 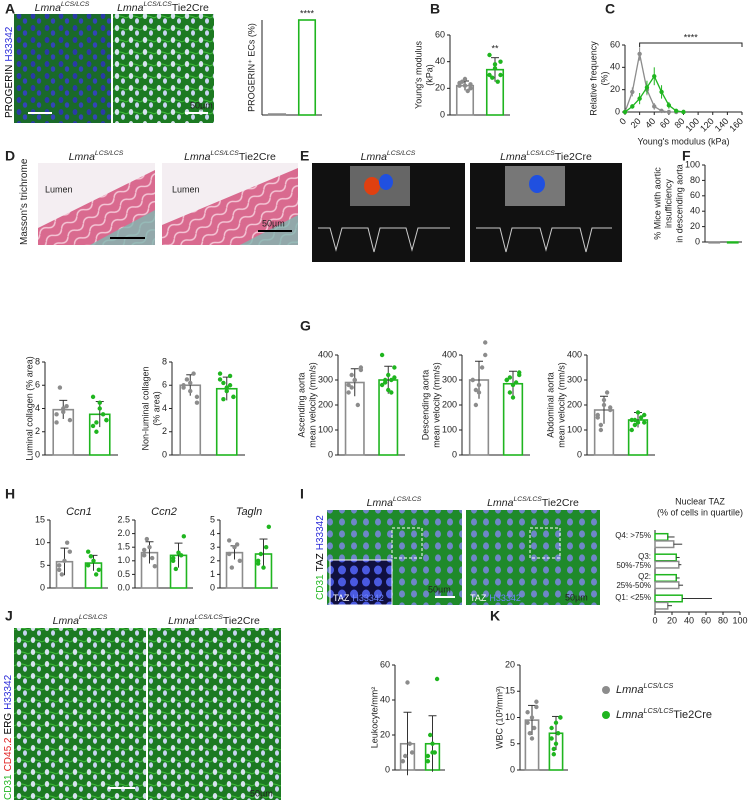 What do you see at coordinates (163, 68) in the screenshot?
I see `micrograph` at bounding box center [163, 68].